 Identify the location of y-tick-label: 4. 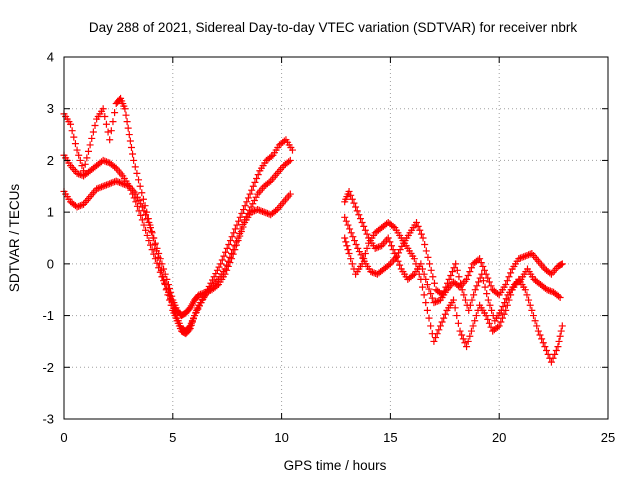
(50, 57).